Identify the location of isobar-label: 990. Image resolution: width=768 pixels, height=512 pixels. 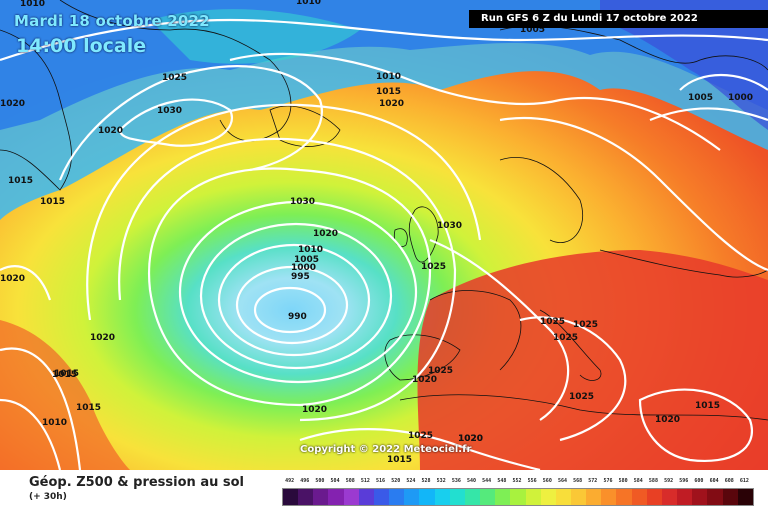
(297, 317).